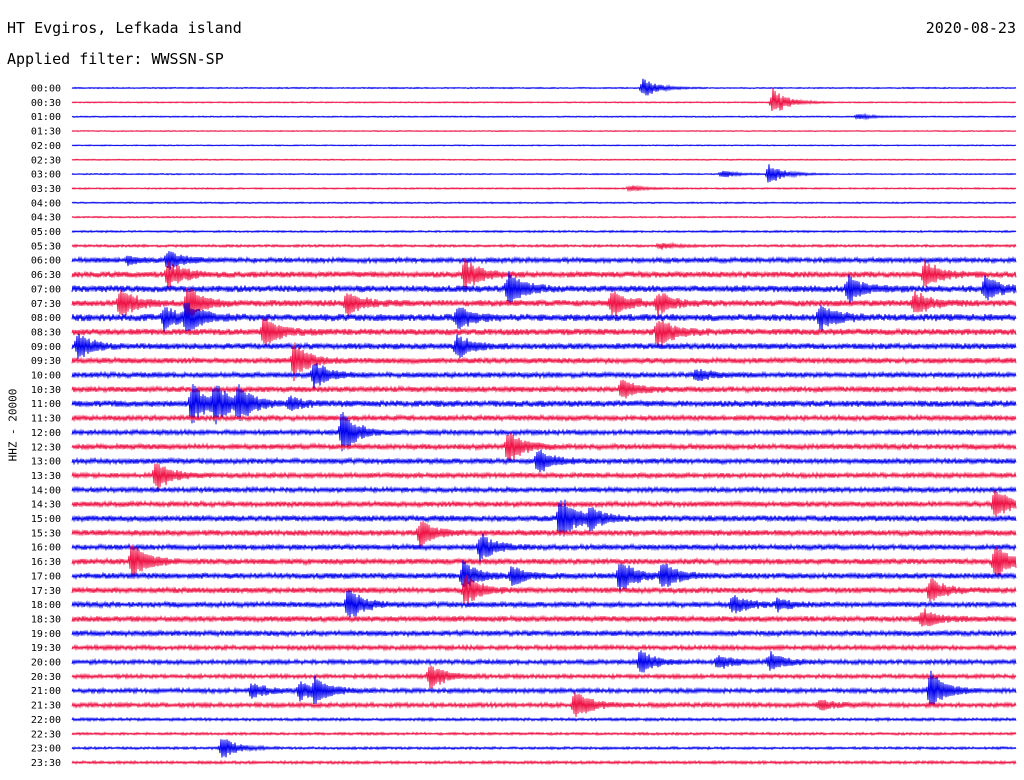 This screenshot has height=780, width=1024. Describe the element at coordinates (46, 160) in the screenshot. I see `time-label: 02:30` at that location.